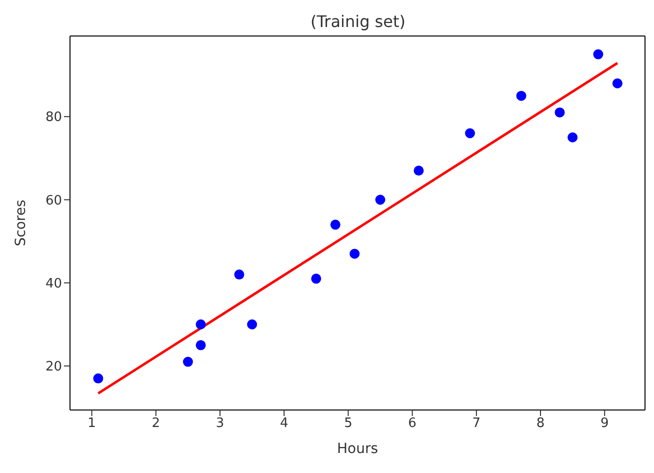  What do you see at coordinates (220, 424) in the screenshot?
I see `x-tick-label: 3` at bounding box center [220, 424].